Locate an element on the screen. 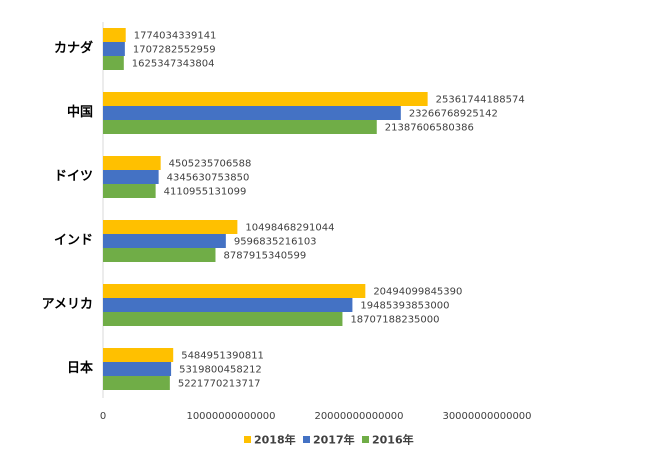 The height and width of the screenshot is (465, 650). legend-label: 2017年 is located at coordinates (334, 440).